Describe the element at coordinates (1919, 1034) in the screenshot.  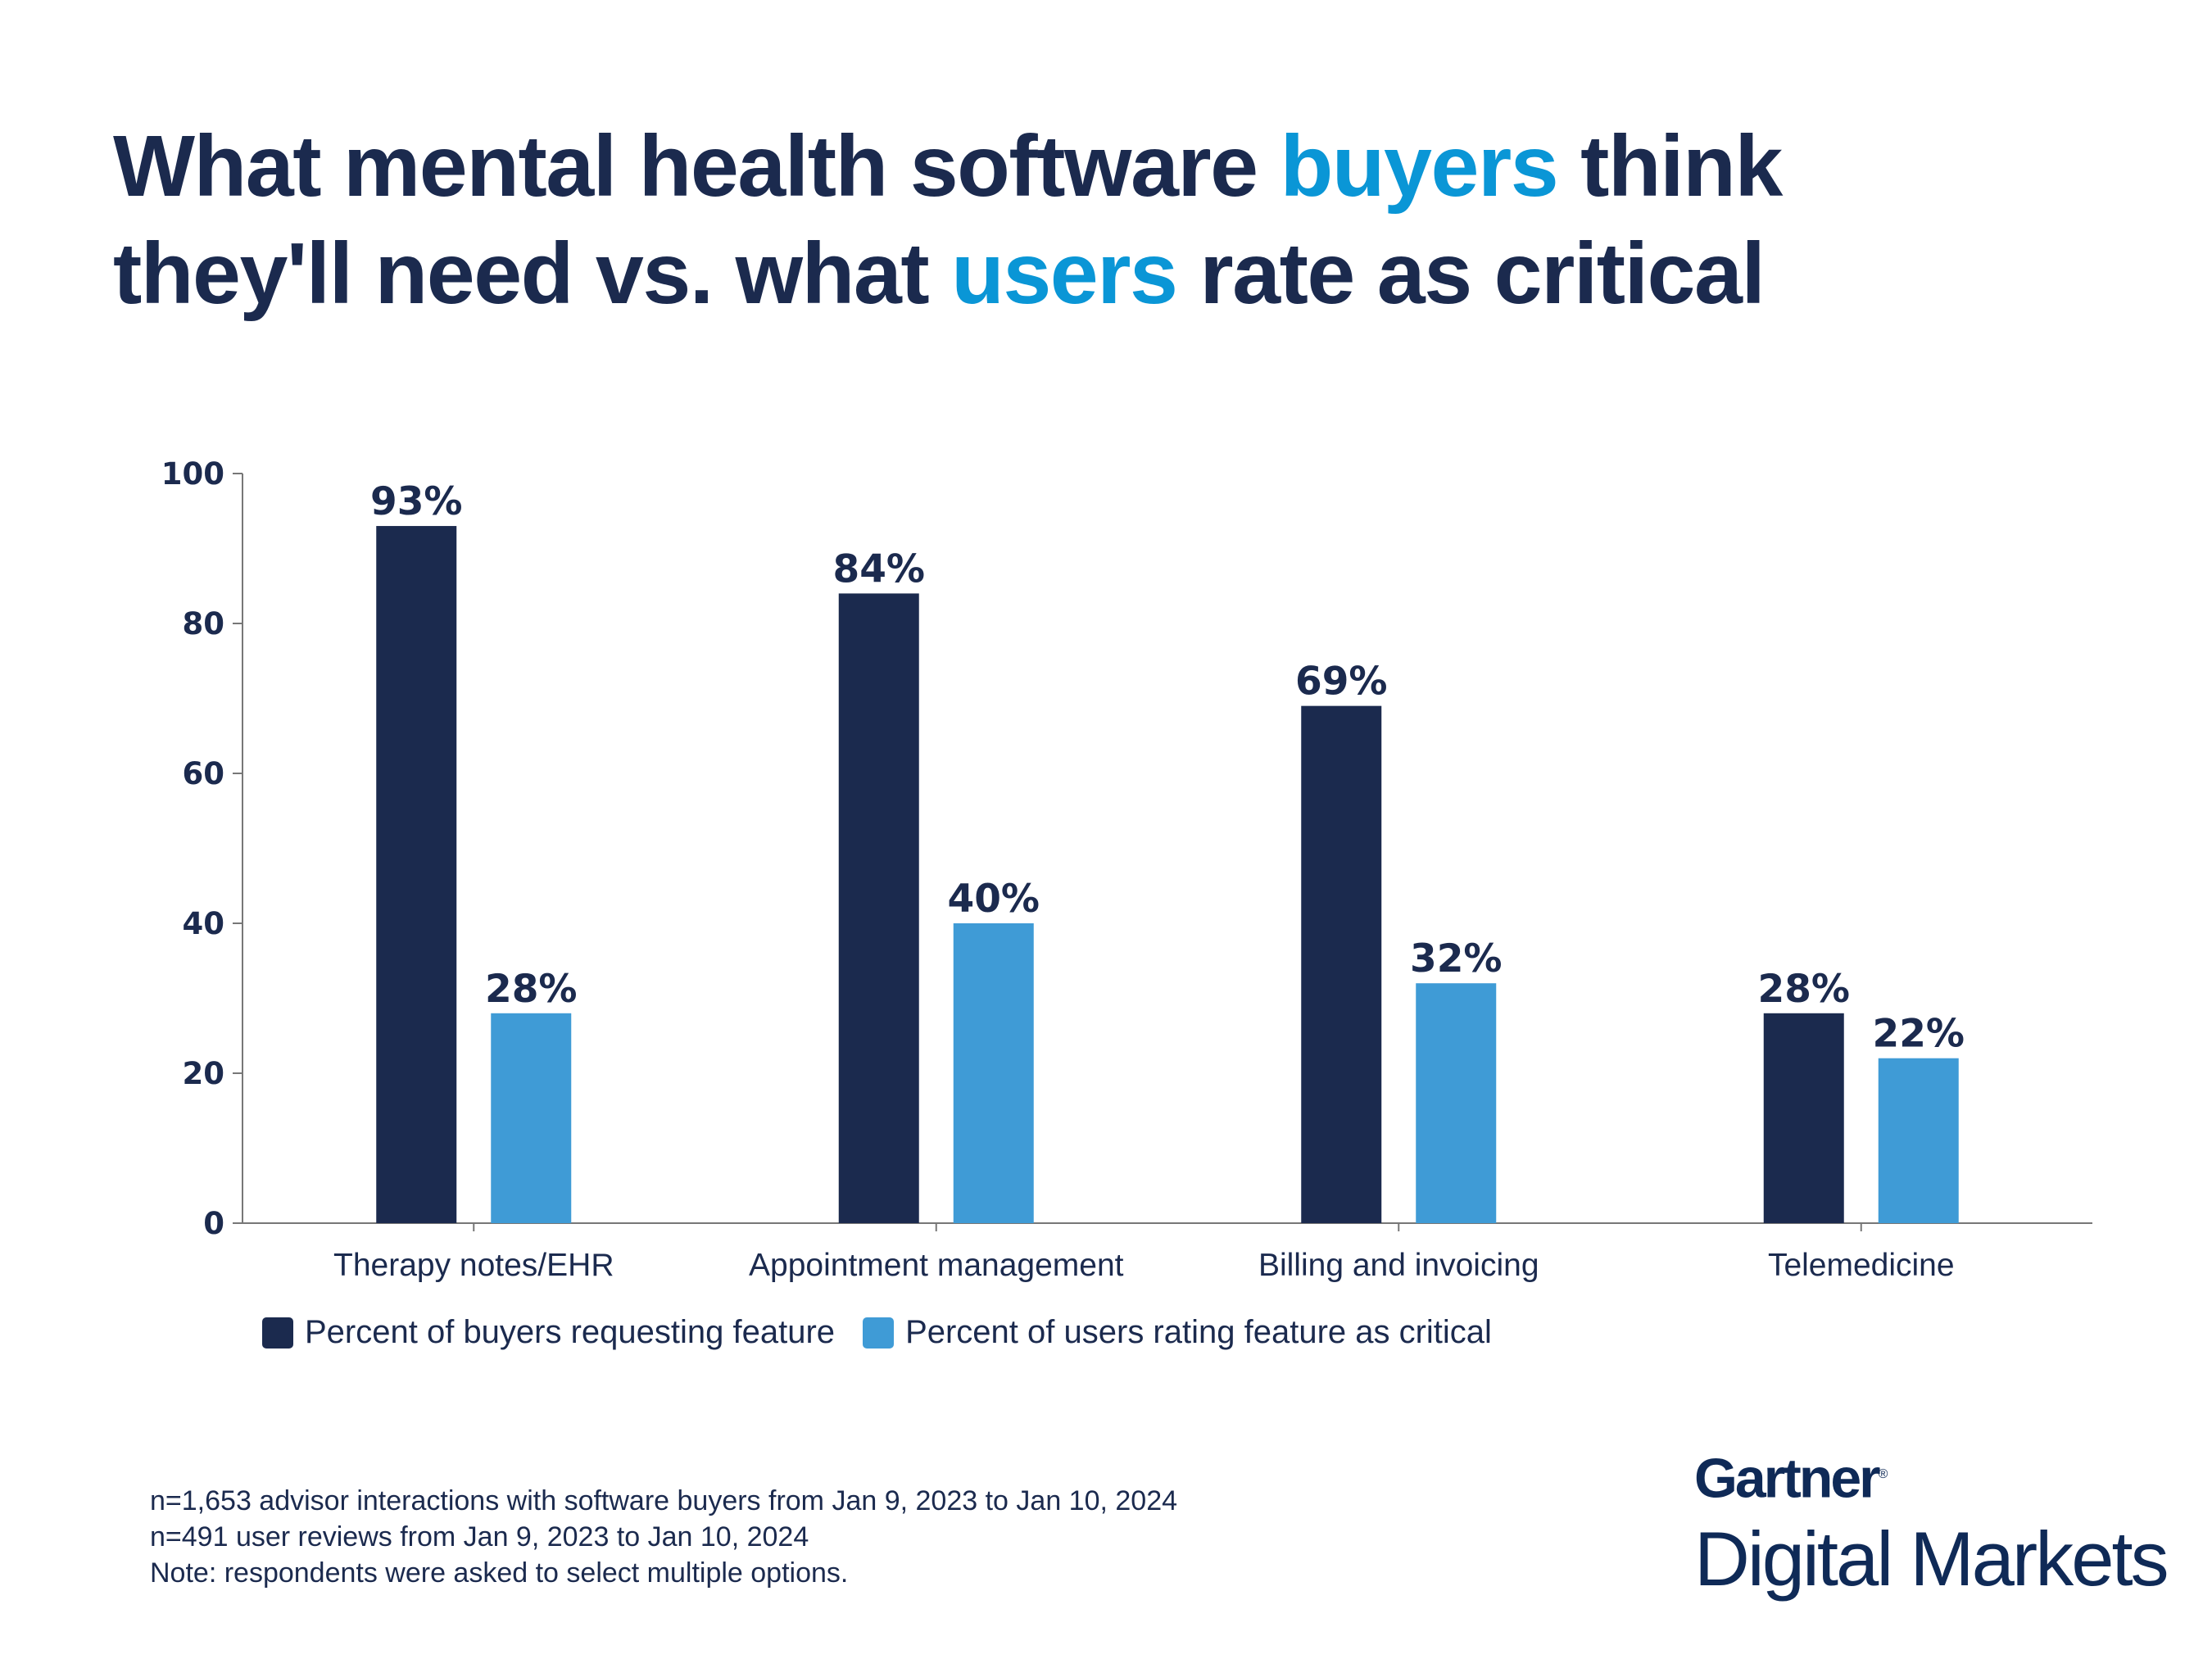
I see `data-label: 22%` at that location.